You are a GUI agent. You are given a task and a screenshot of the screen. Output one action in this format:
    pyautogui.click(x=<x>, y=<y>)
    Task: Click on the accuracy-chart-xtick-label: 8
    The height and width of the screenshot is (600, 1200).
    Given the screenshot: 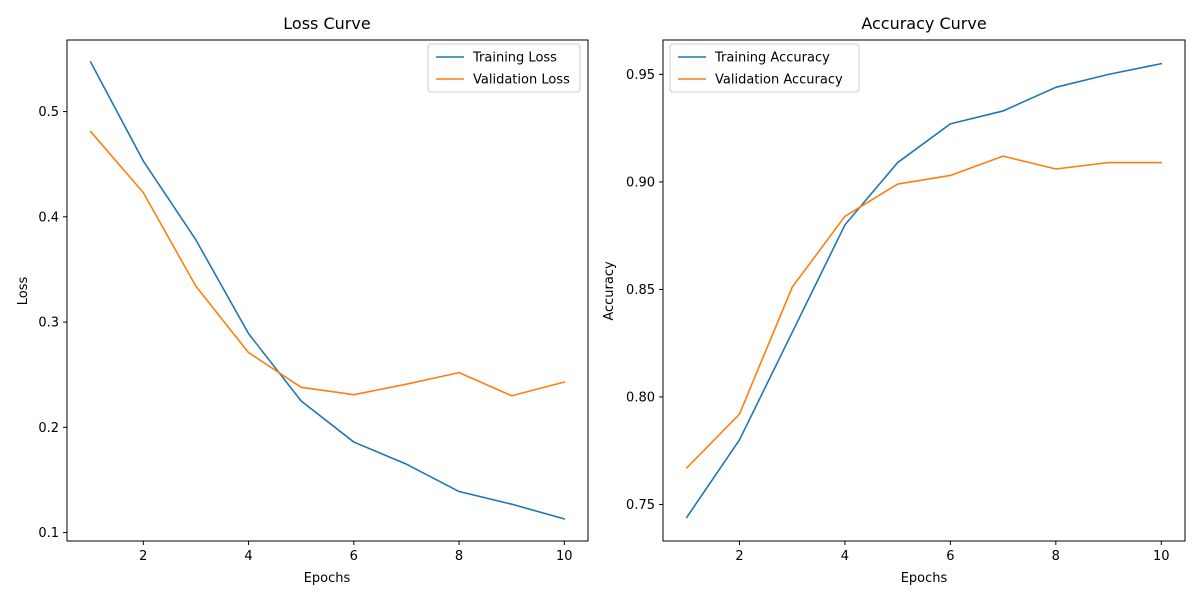 What is the action you would take?
    pyautogui.click(x=1056, y=556)
    